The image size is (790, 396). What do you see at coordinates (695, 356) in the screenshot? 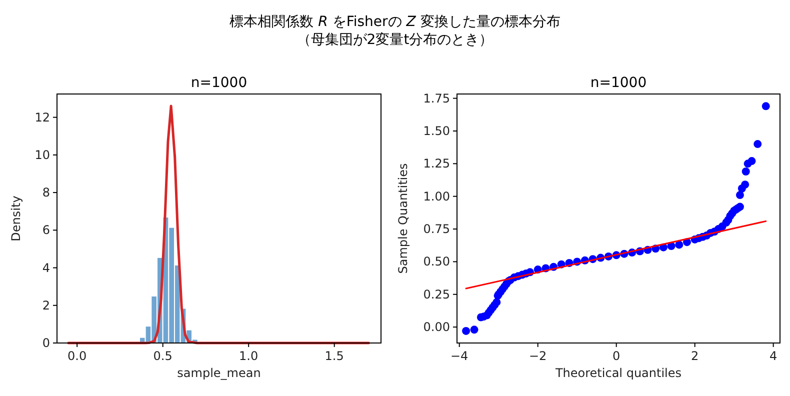
I see `x-tick-label: 2` at bounding box center [695, 356].